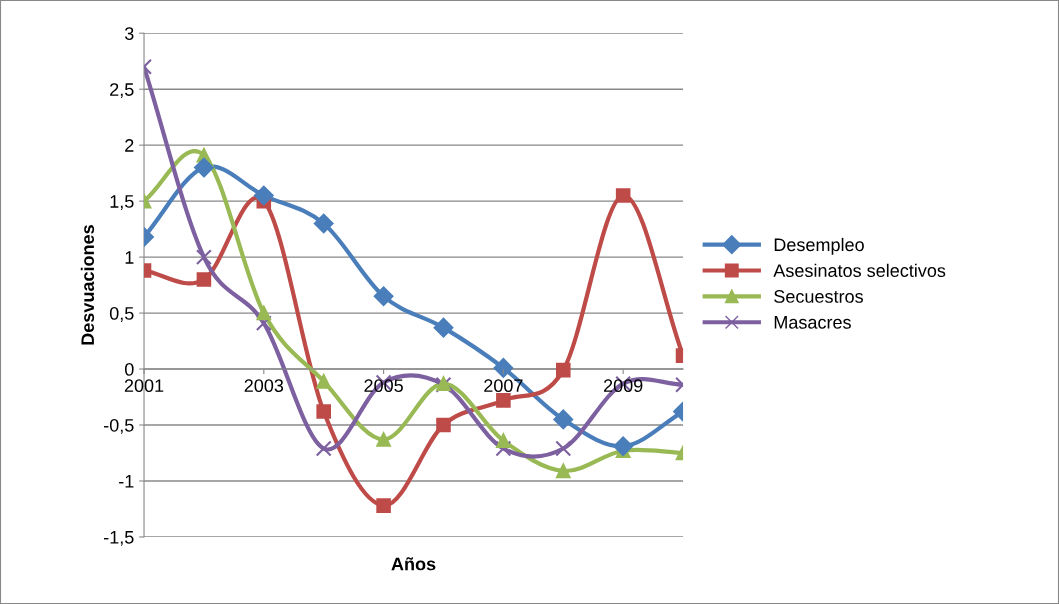 The height and width of the screenshot is (604, 1059). What do you see at coordinates (87, 285) in the screenshot?
I see `y-axis-title: Desvuaciones` at bounding box center [87, 285].